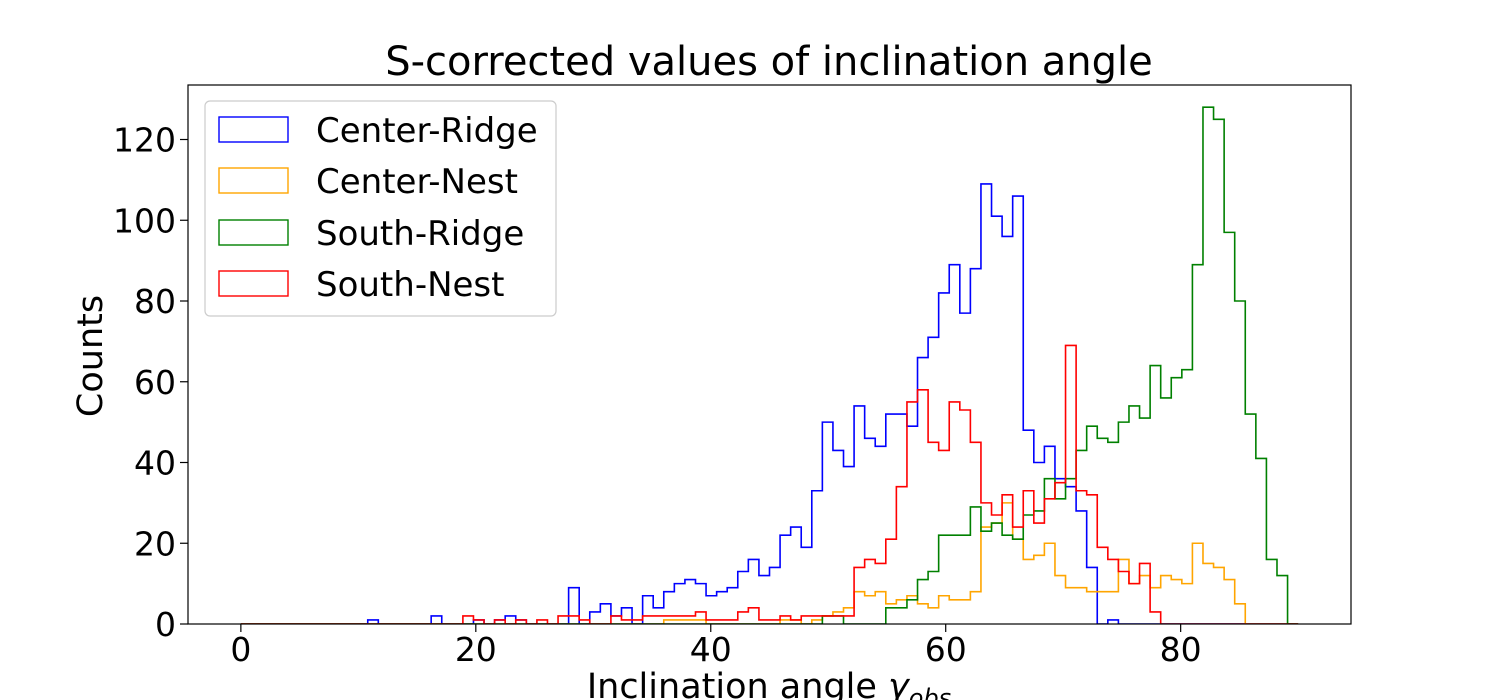 The height and width of the screenshot is (700, 1500). What do you see at coordinates (144, 220) in the screenshot?
I see `y-tick-label: 100` at bounding box center [144, 220].